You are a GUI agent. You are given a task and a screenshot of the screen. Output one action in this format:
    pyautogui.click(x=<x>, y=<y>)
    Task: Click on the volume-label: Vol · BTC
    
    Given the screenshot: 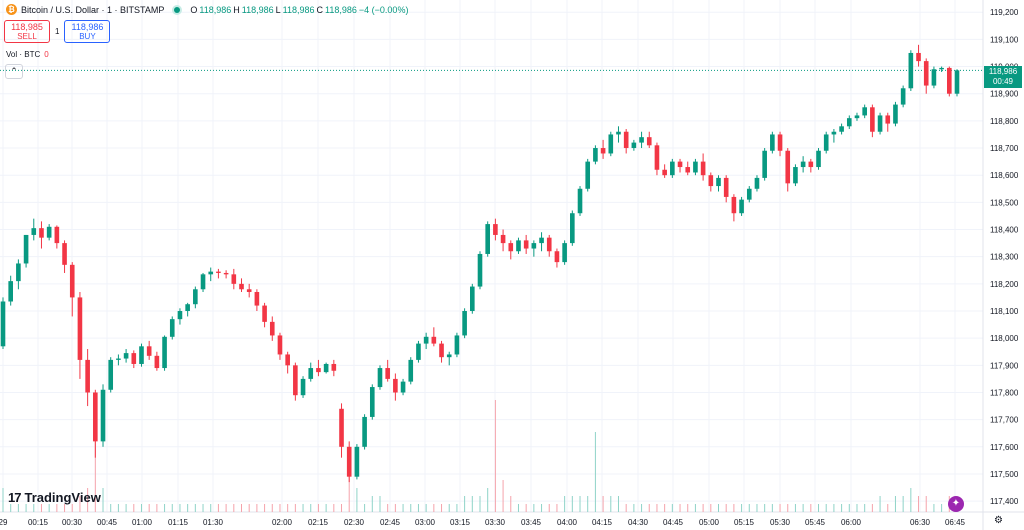 What is the action you would take?
    pyautogui.click(x=23, y=54)
    